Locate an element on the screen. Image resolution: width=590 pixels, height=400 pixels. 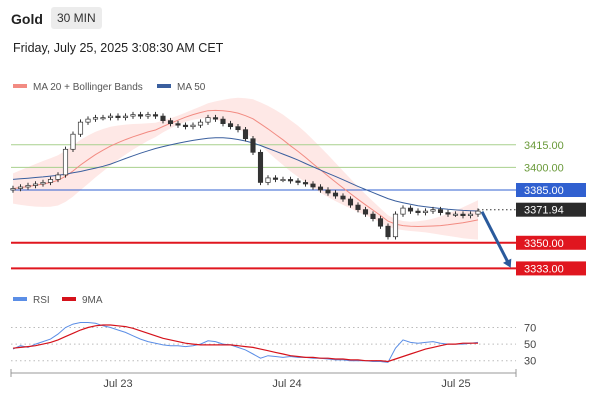
rsi-level-label: 30 is located at coordinates (530, 362).